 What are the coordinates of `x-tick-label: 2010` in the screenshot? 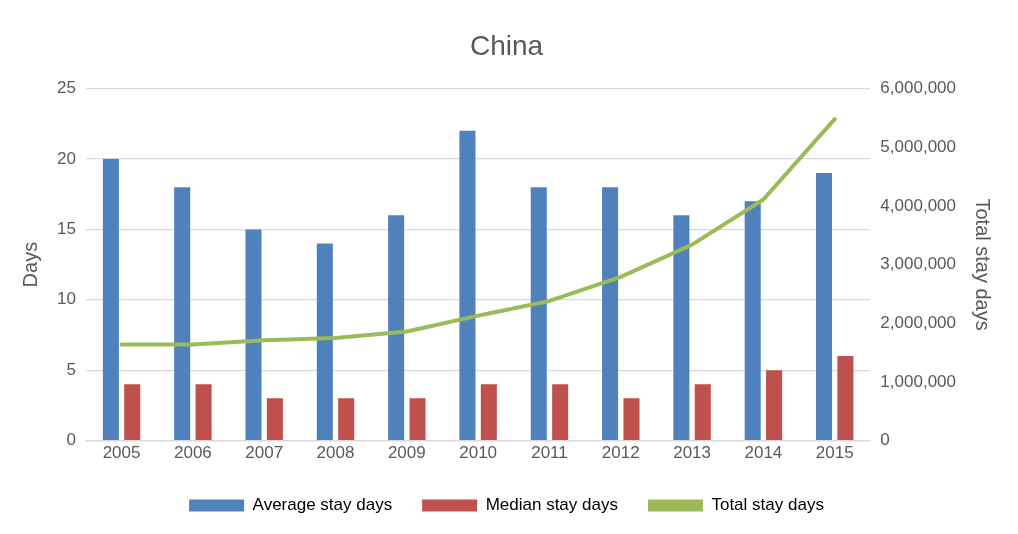 It's located at (478, 453).